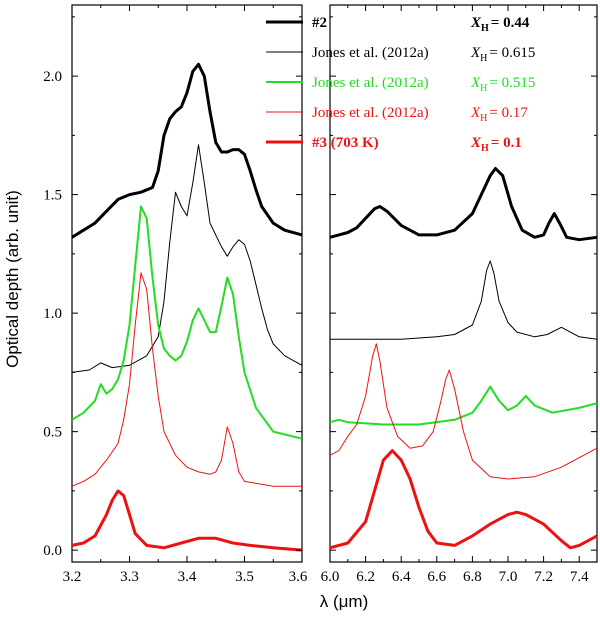  I want to click on x-tick-label: 7.0, so click(508, 577).